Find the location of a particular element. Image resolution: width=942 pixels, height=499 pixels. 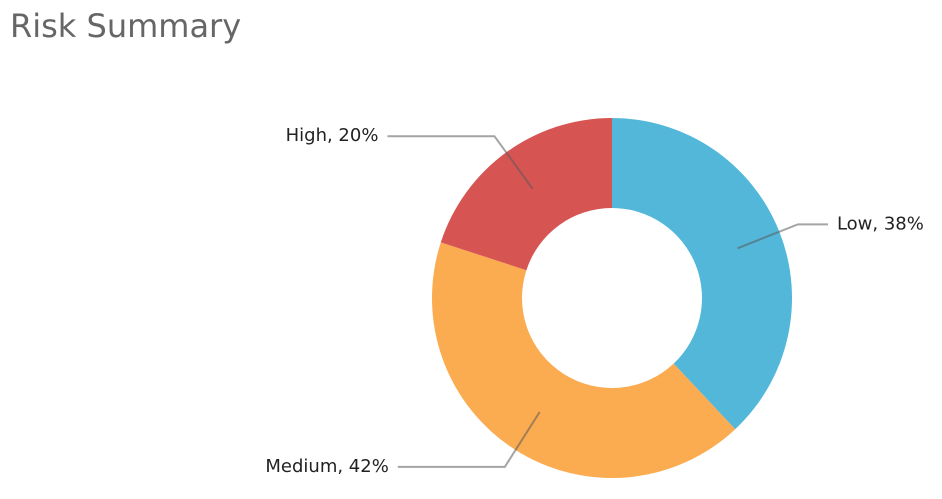

data-label: High, 20% is located at coordinates (332, 135).